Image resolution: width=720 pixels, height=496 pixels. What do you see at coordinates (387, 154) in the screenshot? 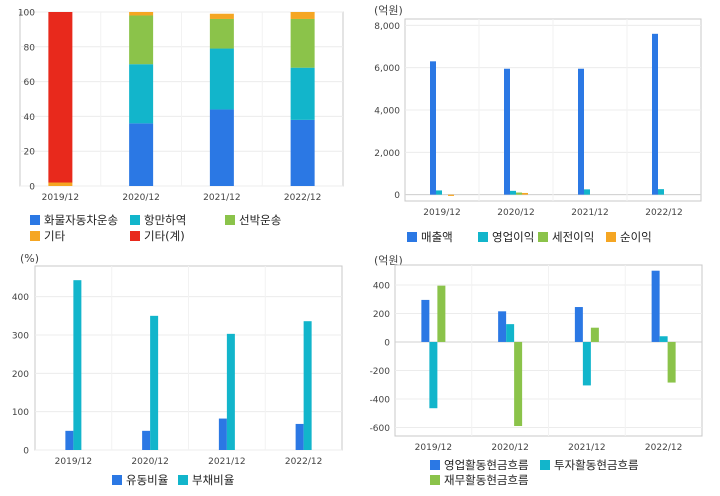
I see `y-tick-label: 2,000` at bounding box center [387, 154].